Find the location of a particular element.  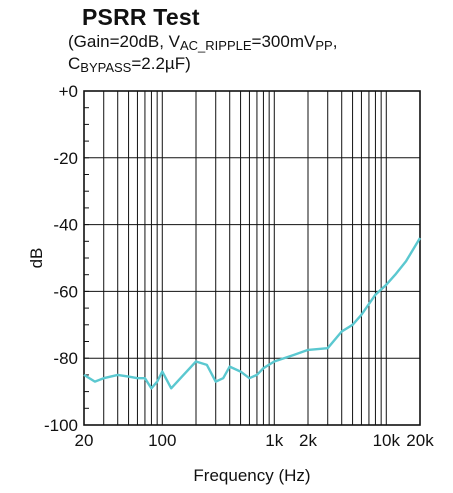

chart-title: PSRR Test is located at coordinates (141, 17).